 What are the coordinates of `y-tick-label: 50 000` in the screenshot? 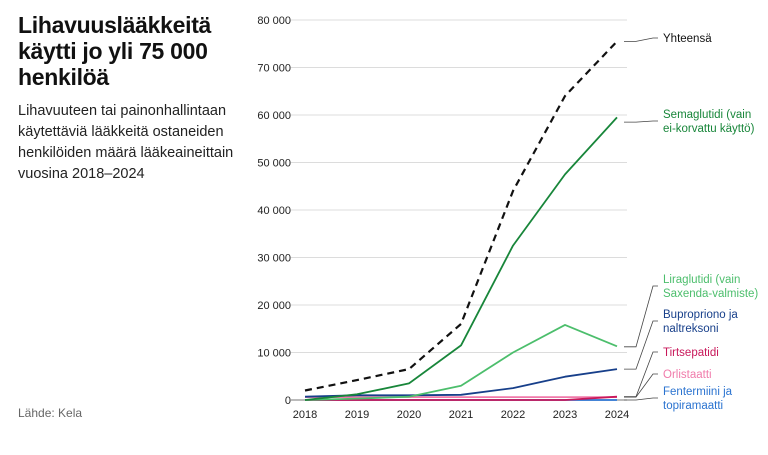 It's located at (274, 164).